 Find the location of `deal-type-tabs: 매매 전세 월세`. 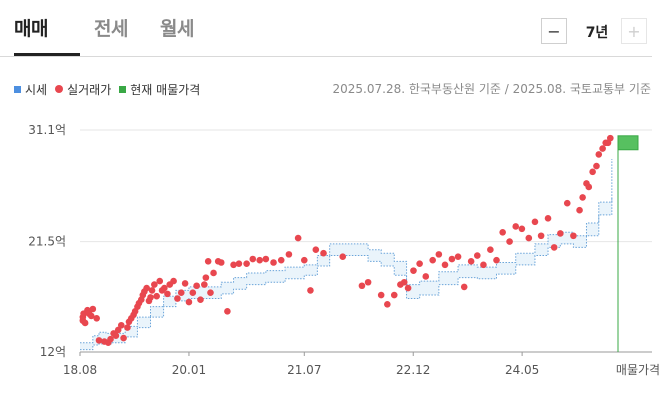

deal-type-tabs: 매매 전세 월세 is located at coordinates (326, 28).